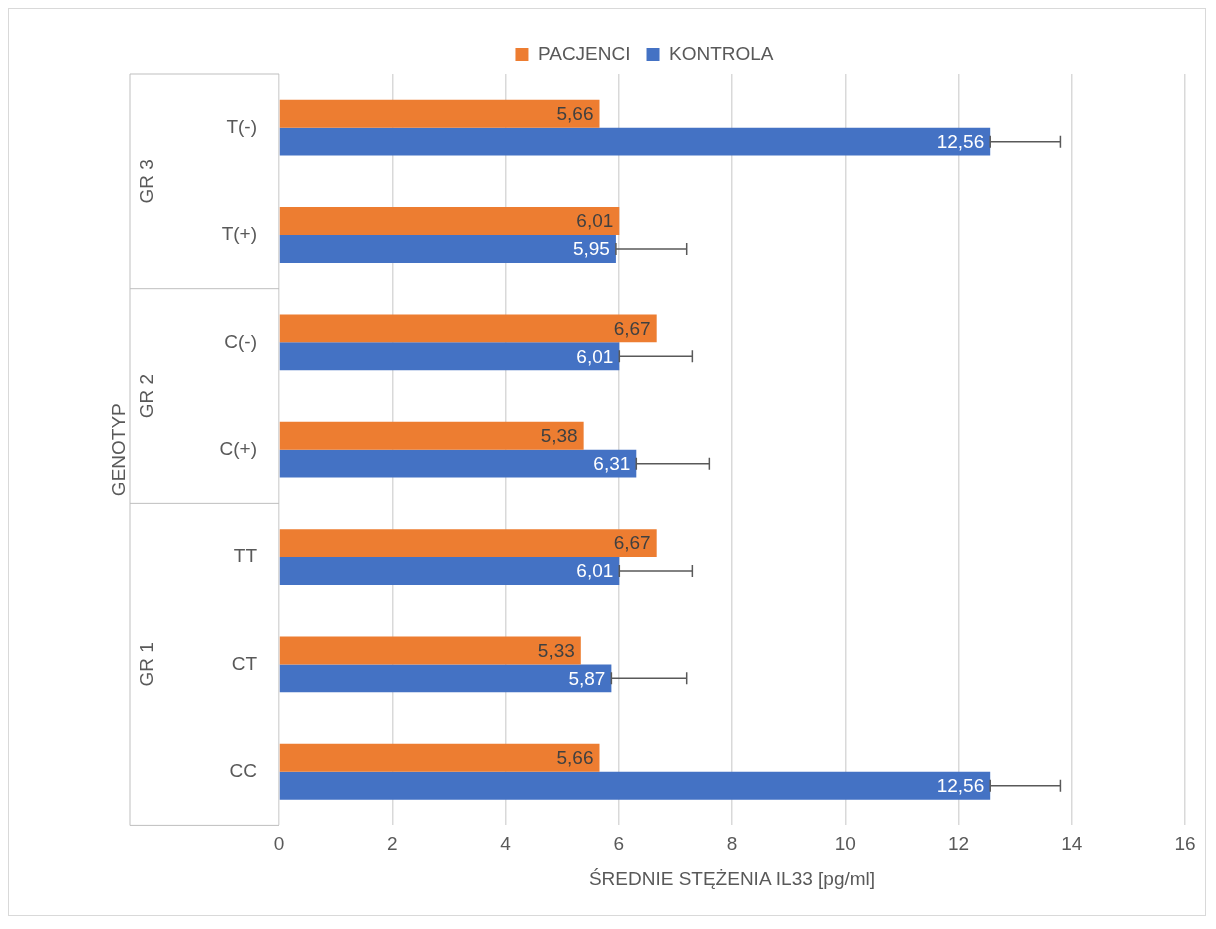 Image resolution: width=1216 pixels, height=929 pixels. What do you see at coordinates (1185, 844) in the screenshot?
I see `x-tick-label: 16` at bounding box center [1185, 844].